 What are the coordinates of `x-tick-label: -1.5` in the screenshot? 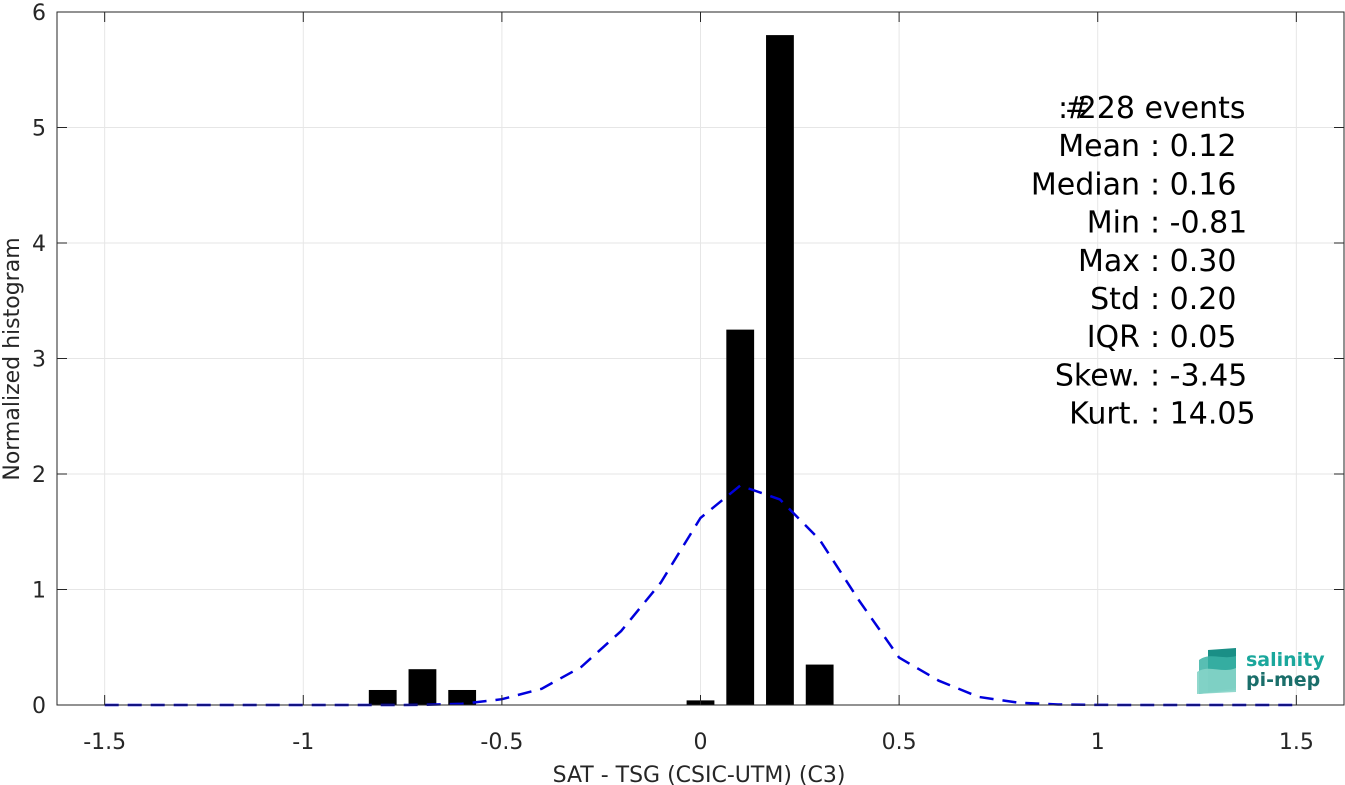 It's located at (104, 742).